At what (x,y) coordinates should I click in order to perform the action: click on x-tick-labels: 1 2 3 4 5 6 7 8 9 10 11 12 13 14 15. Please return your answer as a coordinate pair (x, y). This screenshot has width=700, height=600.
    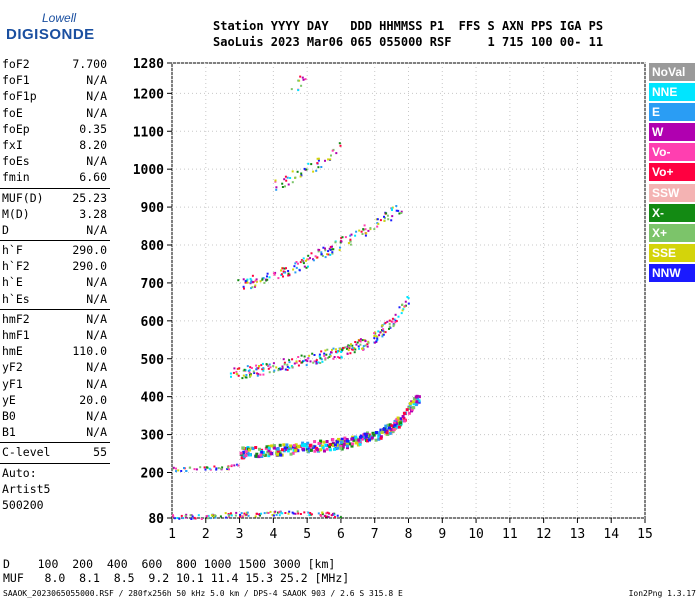
    Looking at the image, I should click on (410, 534).